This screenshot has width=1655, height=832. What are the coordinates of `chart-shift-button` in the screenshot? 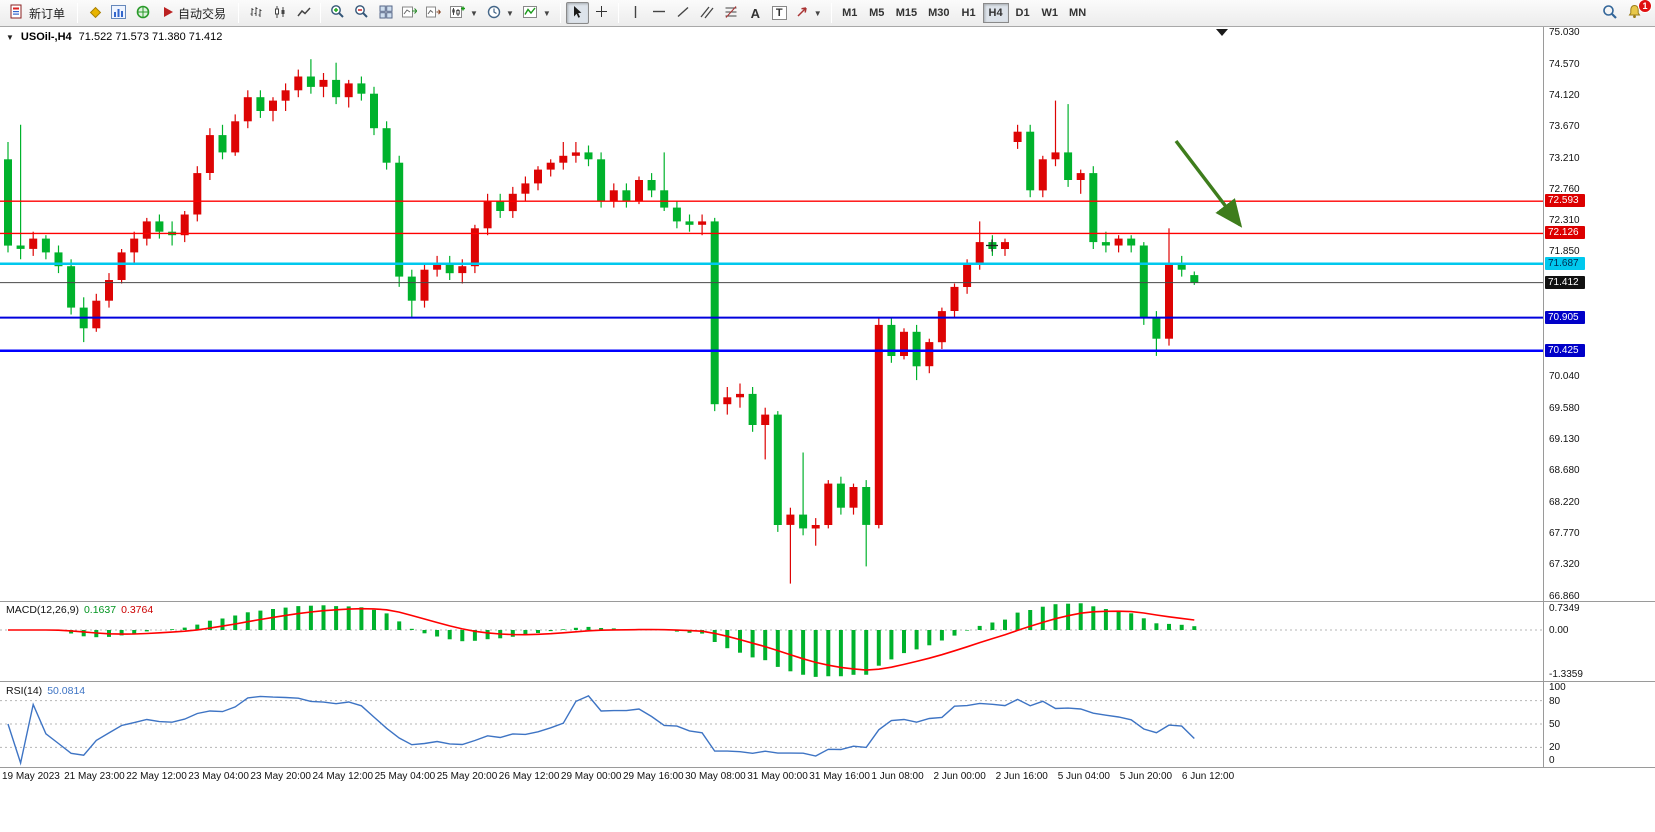 It's located at (433, 13).